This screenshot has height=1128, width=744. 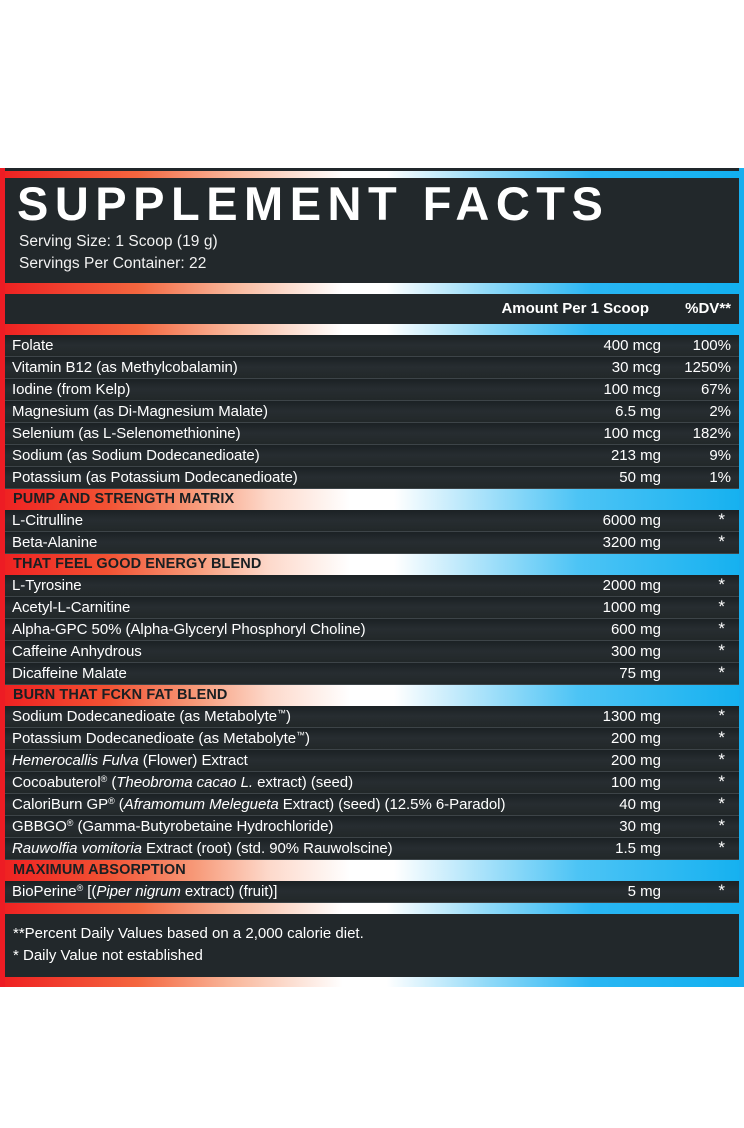 What do you see at coordinates (631, 585) in the screenshot?
I see `ingredient-amount: 2000 mg` at bounding box center [631, 585].